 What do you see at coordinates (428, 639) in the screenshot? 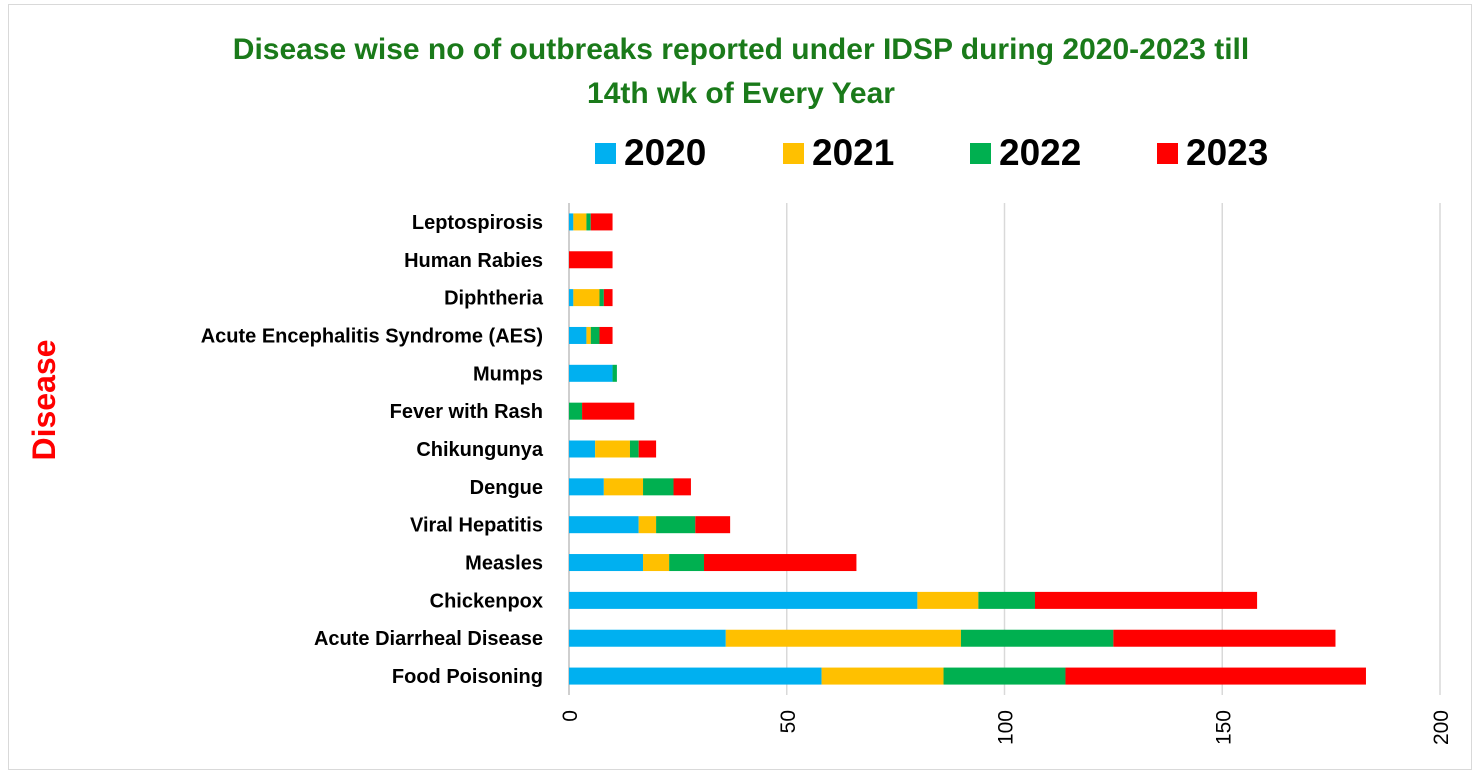
I see `category-label-1: Acute Diarrheal Disease` at bounding box center [428, 639].